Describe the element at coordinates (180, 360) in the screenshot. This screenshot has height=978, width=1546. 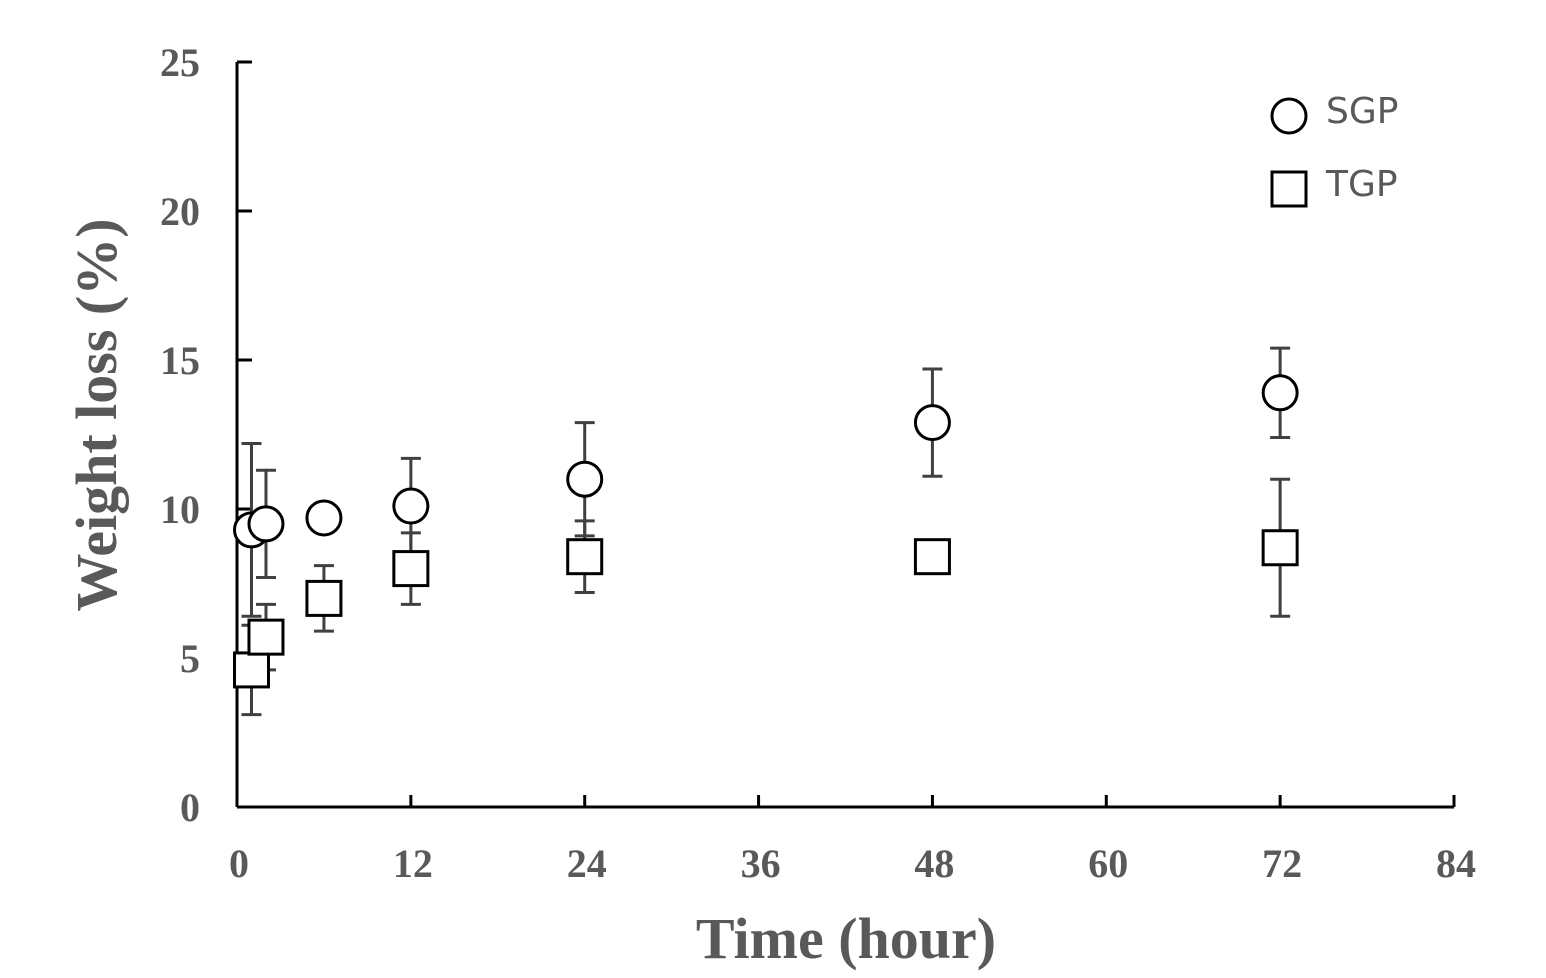
I see `y-tick-label: 15` at that location.